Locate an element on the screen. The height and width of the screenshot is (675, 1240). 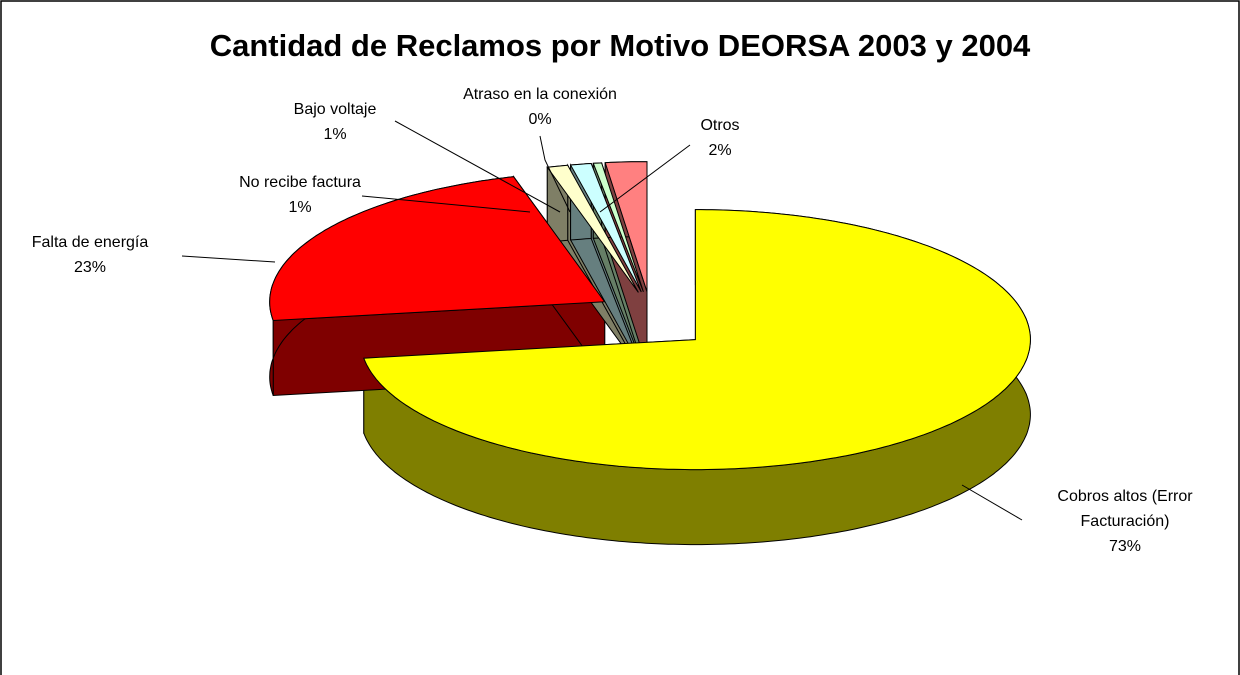
slice-value-label: 0% is located at coordinates (540, 119).